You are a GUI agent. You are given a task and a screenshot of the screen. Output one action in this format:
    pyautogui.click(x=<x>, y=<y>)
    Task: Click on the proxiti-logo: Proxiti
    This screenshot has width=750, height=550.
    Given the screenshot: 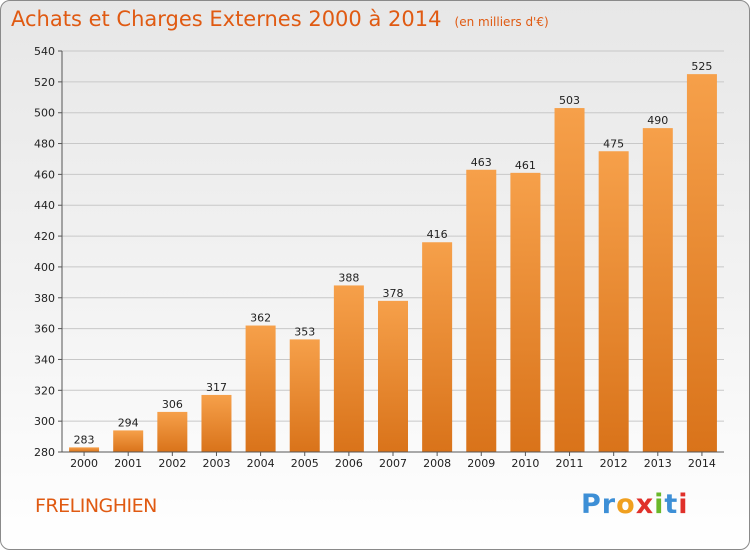 What is the action you would take?
    pyautogui.click(x=635, y=504)
    